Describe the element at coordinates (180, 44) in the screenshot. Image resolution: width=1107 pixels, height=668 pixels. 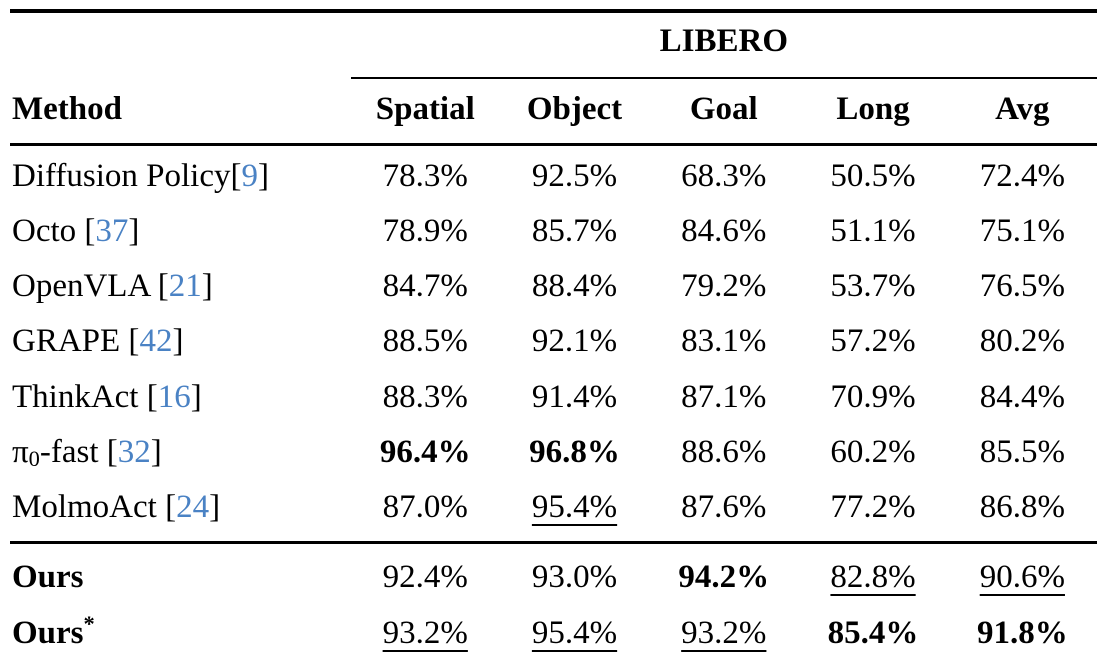
I see `group-header-spacer` at that location.